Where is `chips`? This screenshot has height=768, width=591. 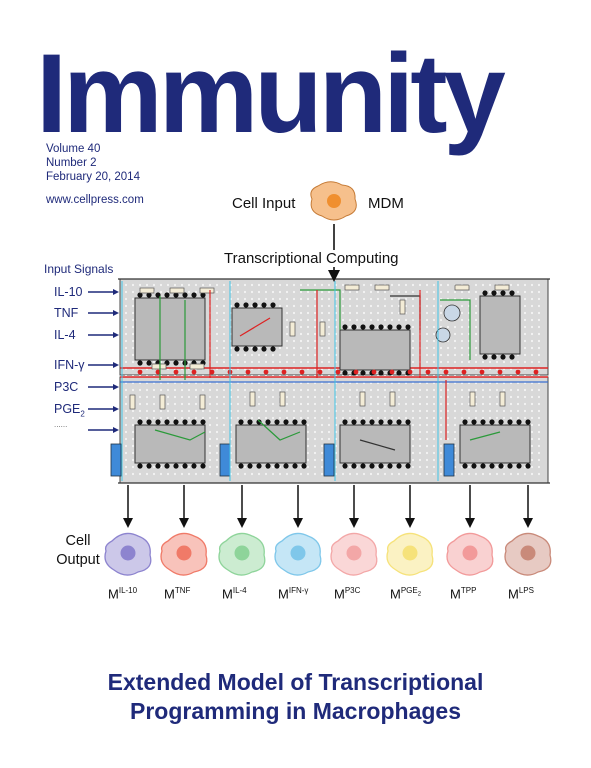
chips is located at coordinates (332, 379).